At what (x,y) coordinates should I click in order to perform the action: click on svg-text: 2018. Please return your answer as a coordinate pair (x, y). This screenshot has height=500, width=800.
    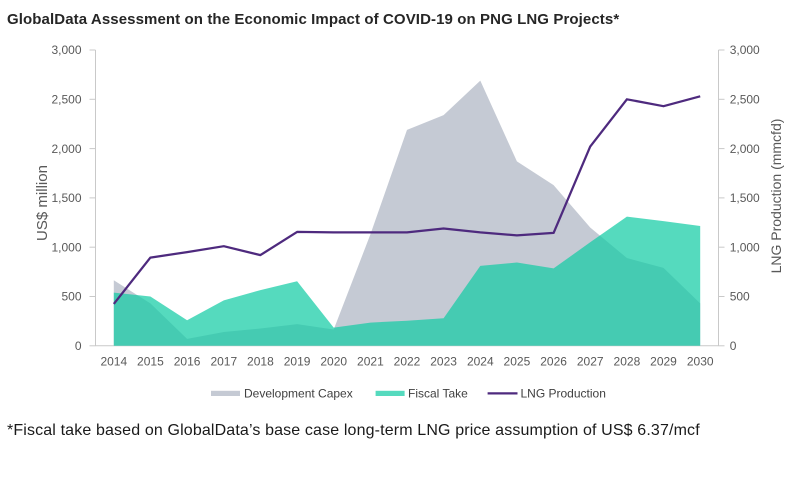
    Looking at the image, I should click on (260, 362).